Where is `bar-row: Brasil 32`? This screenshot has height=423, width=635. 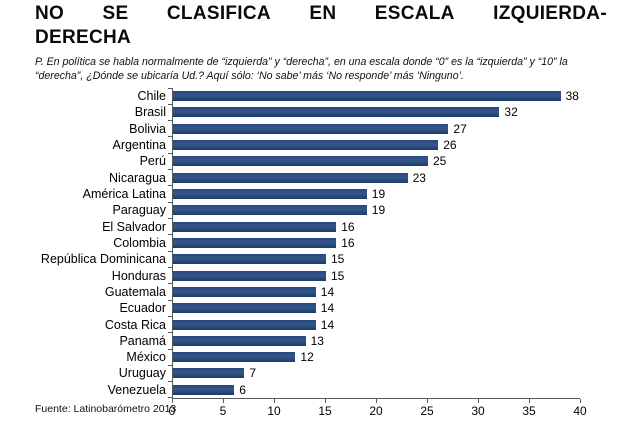 bar-row: Brasil 32 is located at coordinates (320, 112).